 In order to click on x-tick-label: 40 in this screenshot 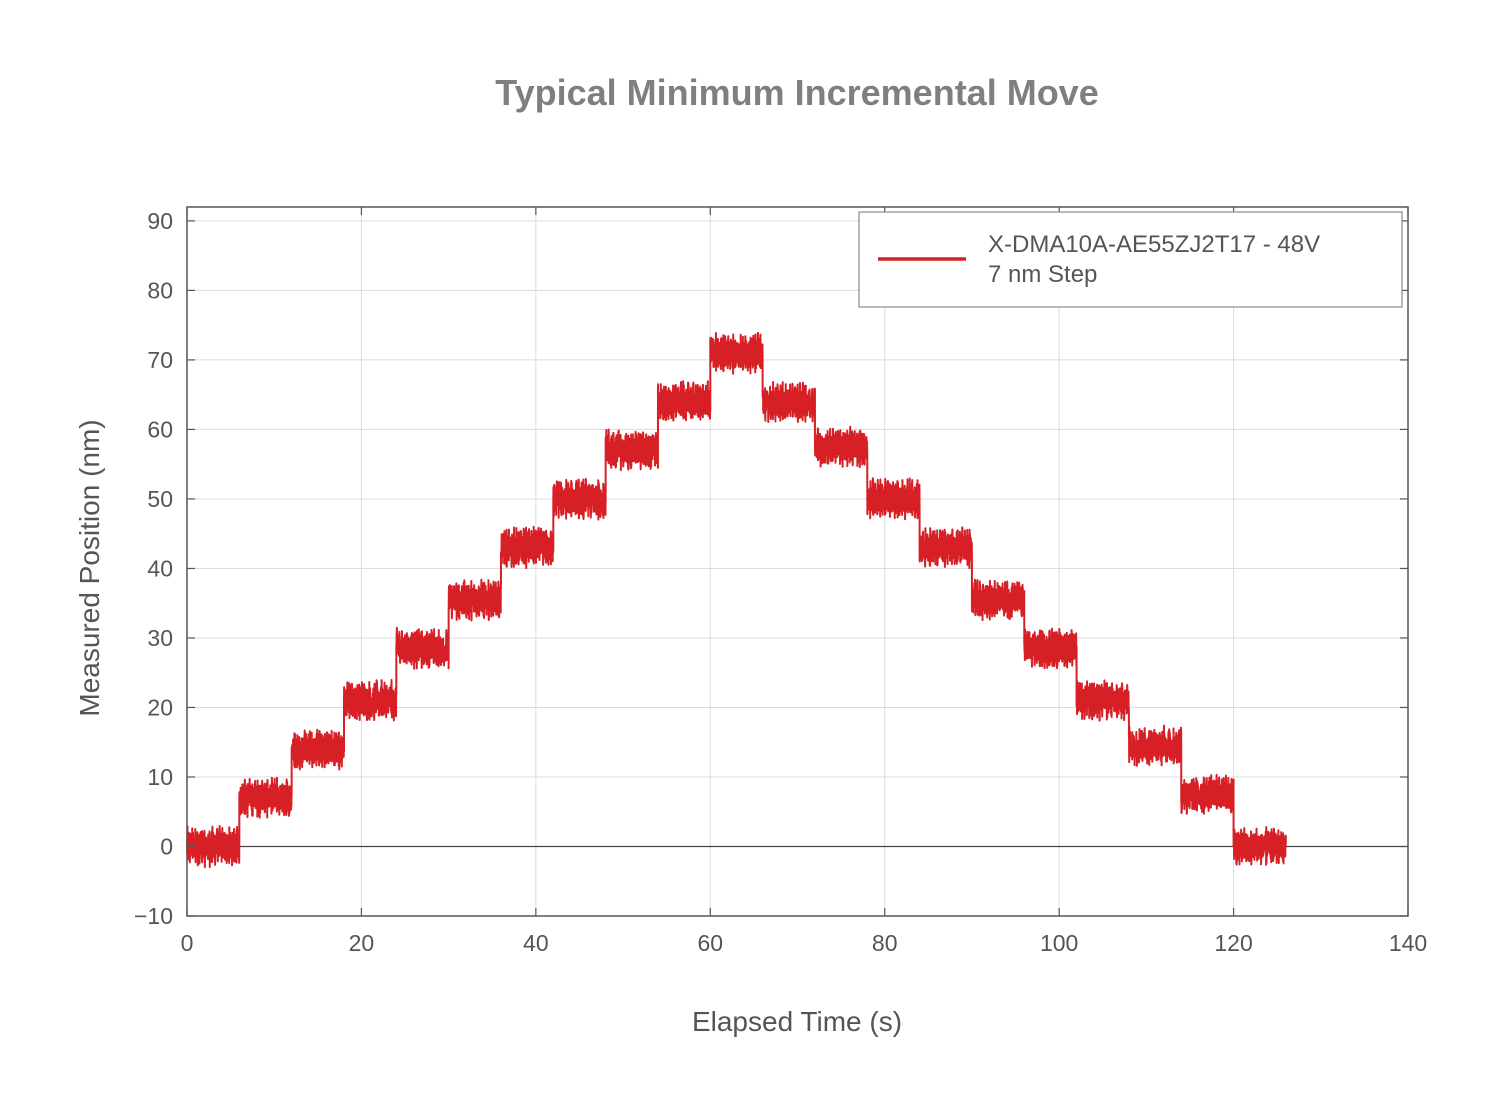, I will do `click(536, 943)`.